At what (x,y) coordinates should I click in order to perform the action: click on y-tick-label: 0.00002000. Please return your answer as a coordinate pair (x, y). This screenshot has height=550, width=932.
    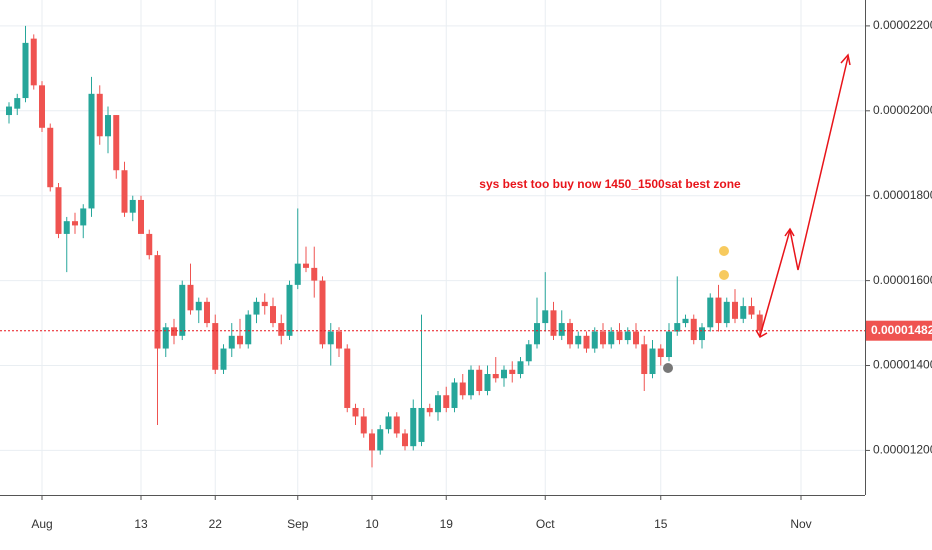
    Looking at the image, I should click on (902, 110).